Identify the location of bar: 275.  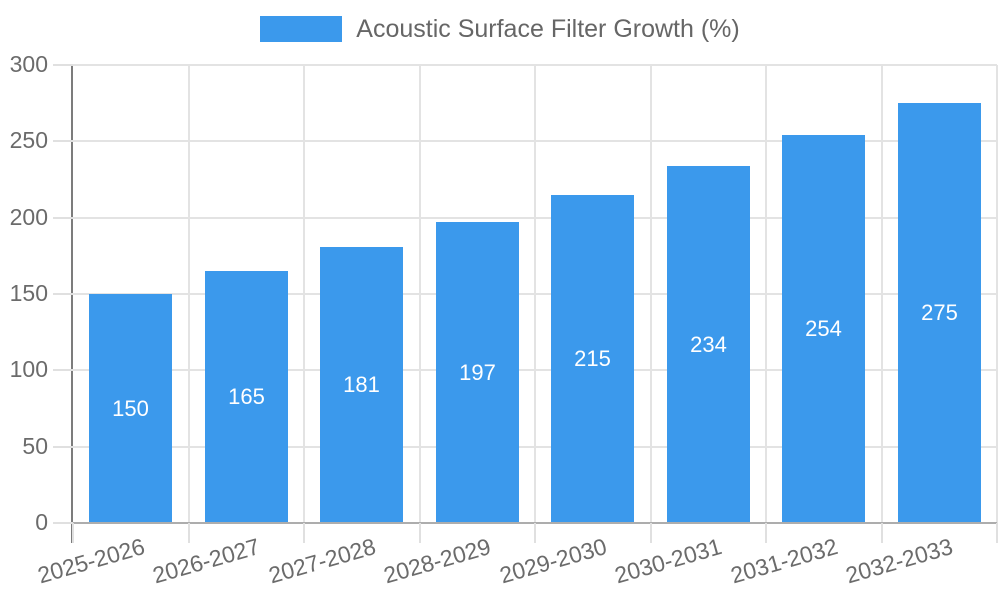
(939, 313).